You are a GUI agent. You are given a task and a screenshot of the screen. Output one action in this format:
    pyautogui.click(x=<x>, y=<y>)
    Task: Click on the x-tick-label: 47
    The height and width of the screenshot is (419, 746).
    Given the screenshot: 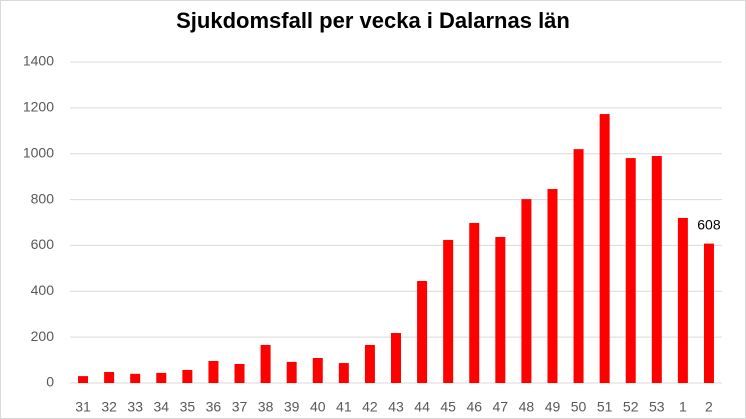 What is the action you would take?
    pyautogui.click(x=501, y=407)
    